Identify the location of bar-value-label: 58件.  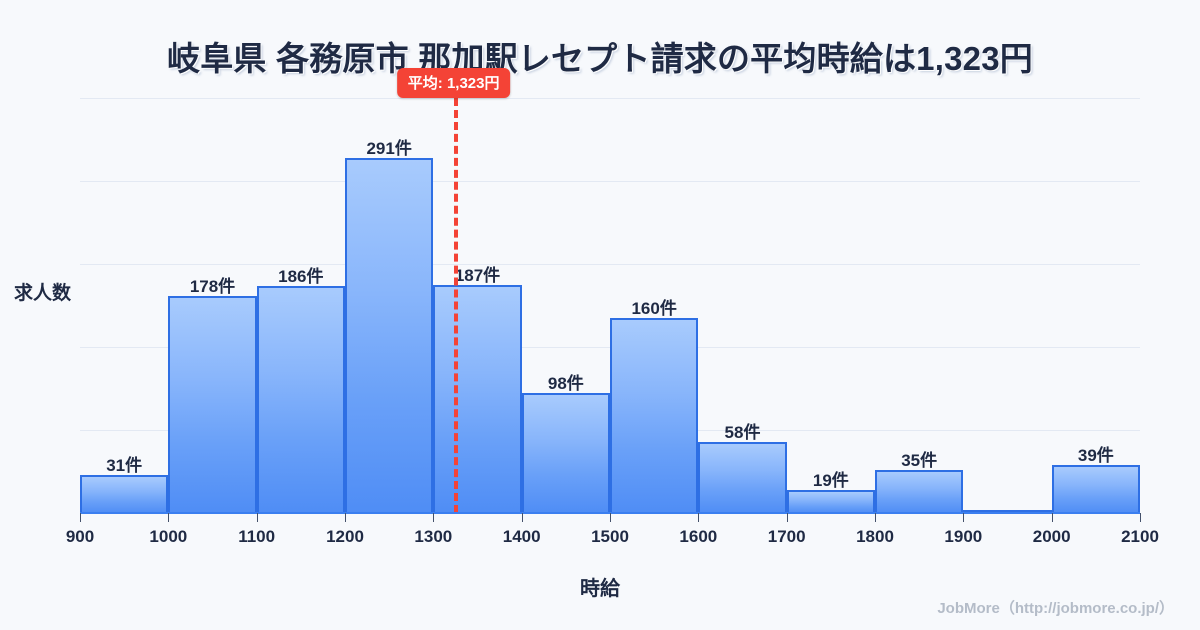
(742, 433).